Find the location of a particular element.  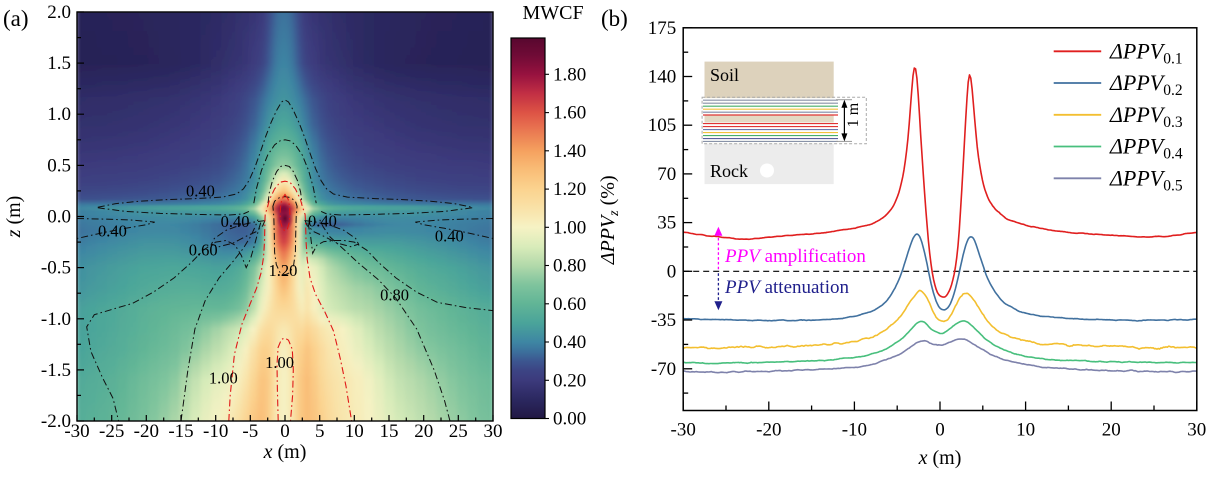

svg-text: 35 is located at coordinates (666, 223).